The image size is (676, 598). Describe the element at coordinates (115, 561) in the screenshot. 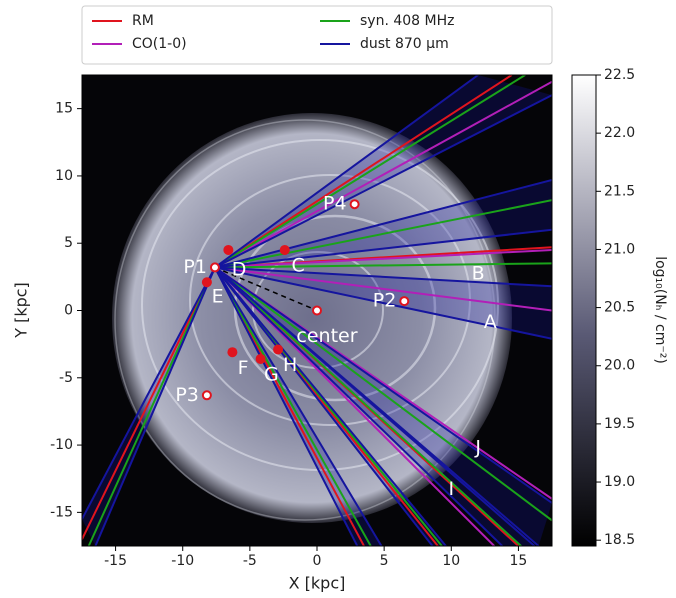

I see `x-tick-label: -15` at that location.